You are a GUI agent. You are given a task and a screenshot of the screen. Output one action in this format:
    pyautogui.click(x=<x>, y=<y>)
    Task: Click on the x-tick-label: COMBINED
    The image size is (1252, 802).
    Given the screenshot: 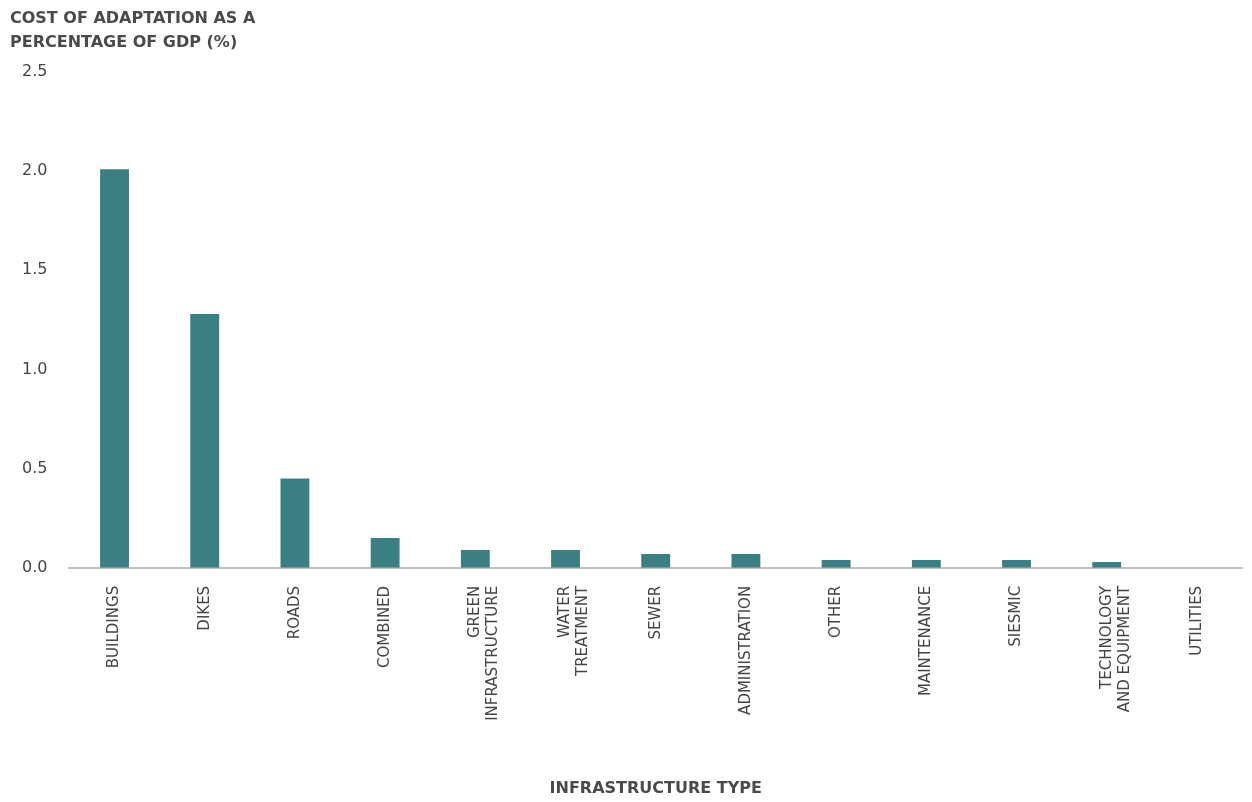 What is the action you would take?
    pyautogui.click(x=384, y=627)
    